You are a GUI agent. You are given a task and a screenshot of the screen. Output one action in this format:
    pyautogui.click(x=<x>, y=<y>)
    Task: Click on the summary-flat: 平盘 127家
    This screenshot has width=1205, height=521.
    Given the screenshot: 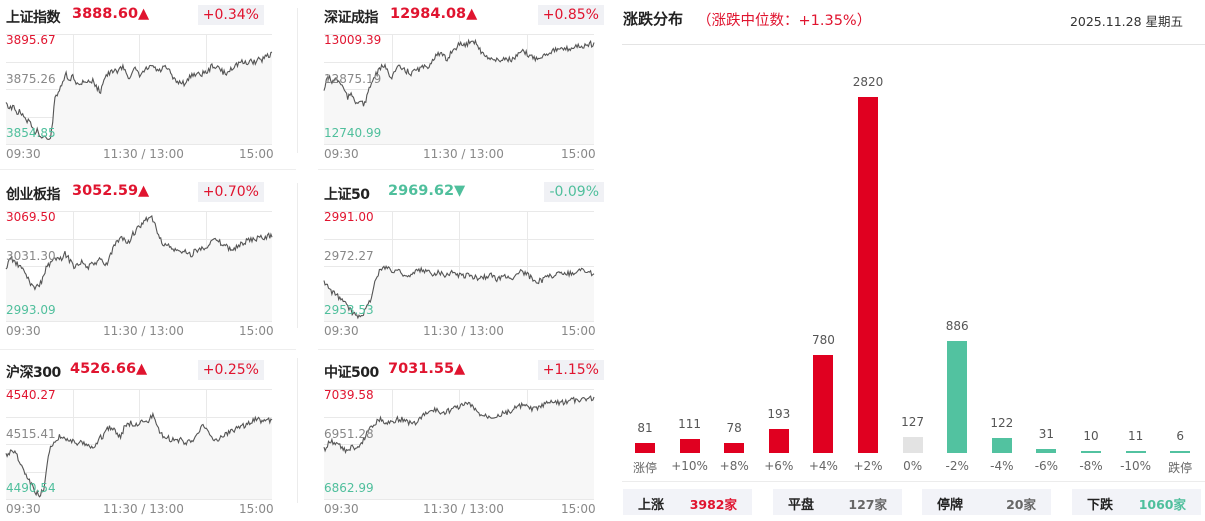 What is the action you would take?
    pyautogui.click(x=837, y=502)
    